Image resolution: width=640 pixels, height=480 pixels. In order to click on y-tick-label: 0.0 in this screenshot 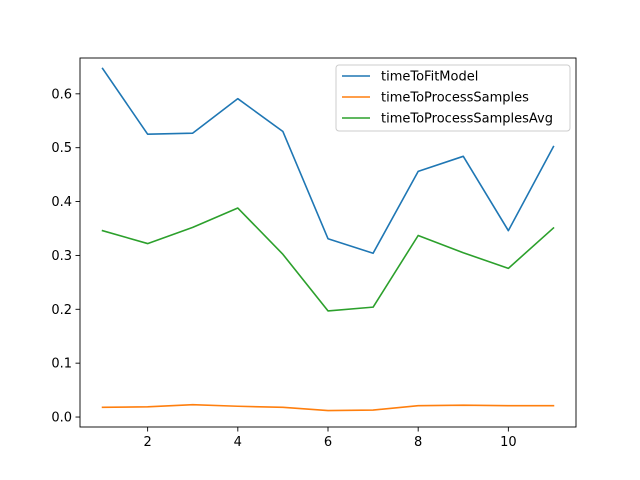, I will do `click(61, 418)`.